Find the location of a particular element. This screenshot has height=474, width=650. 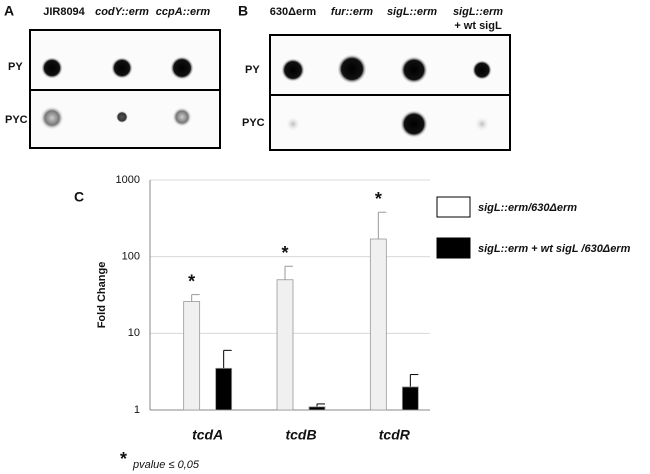

footnote: pvalue ≤ 0,05 is located at coordinates (166, 465).